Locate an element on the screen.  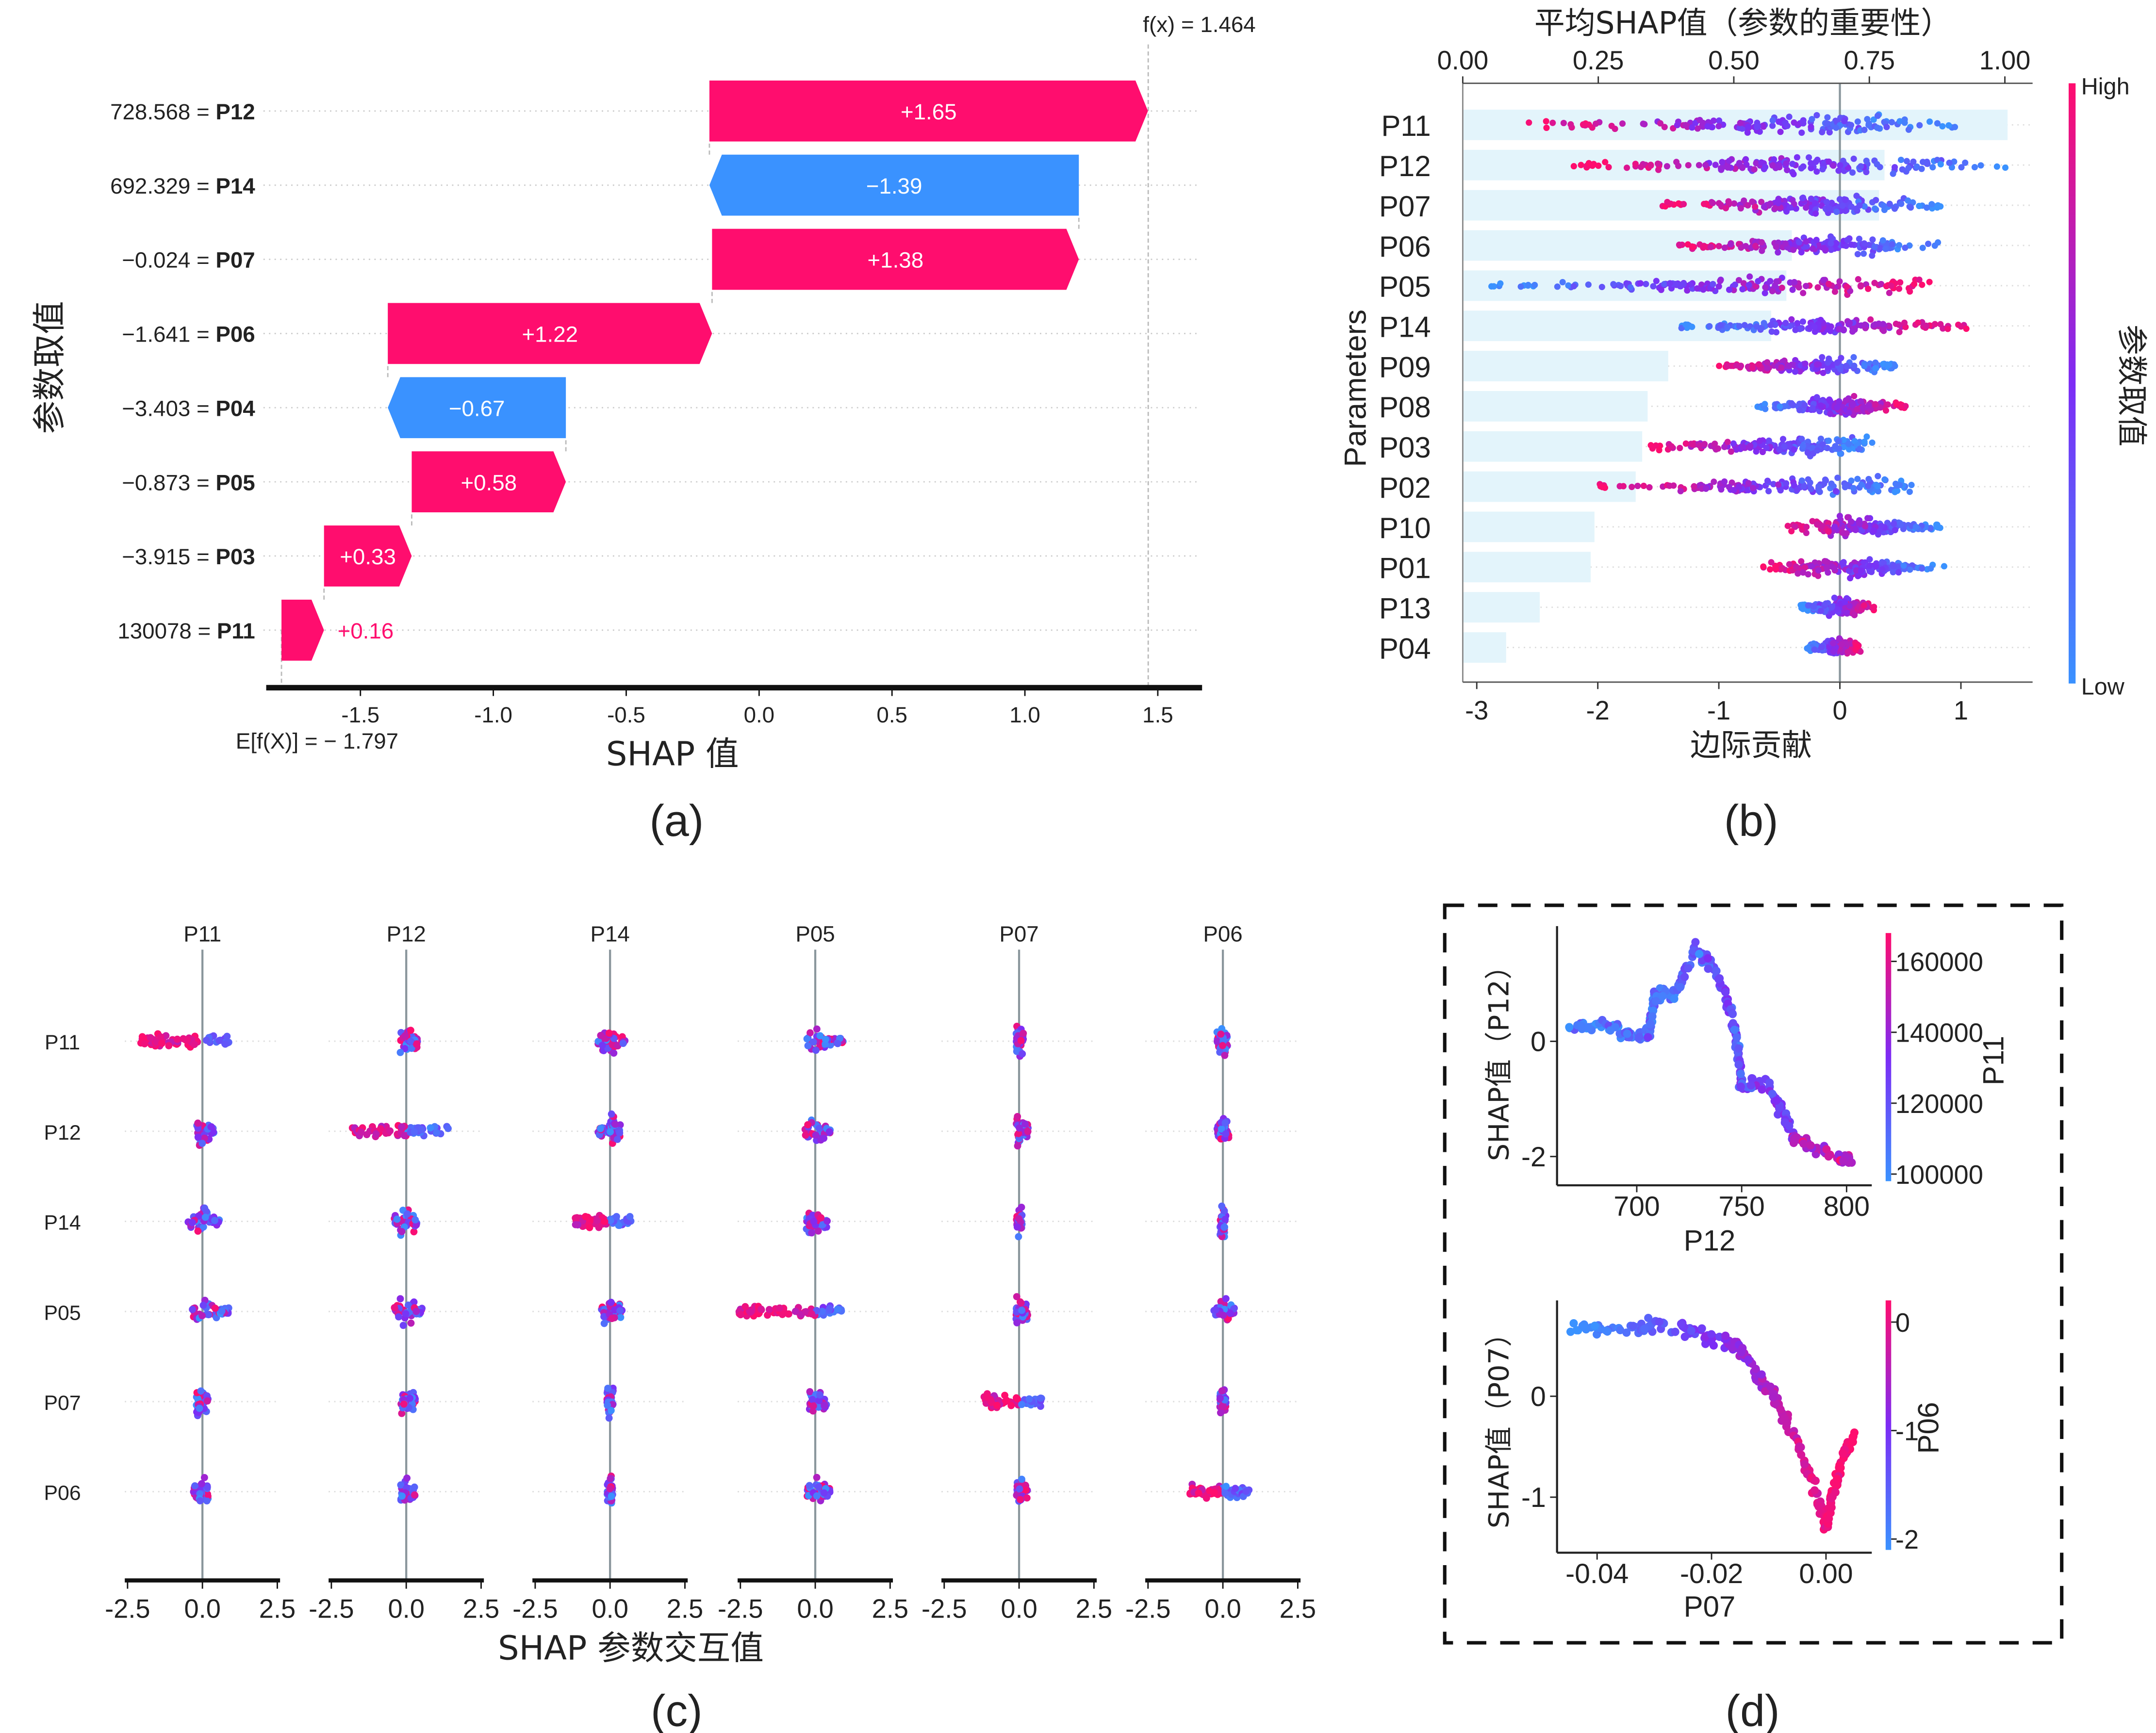
x-tick-label: 1.5 is located at coordinates (1157, 715).